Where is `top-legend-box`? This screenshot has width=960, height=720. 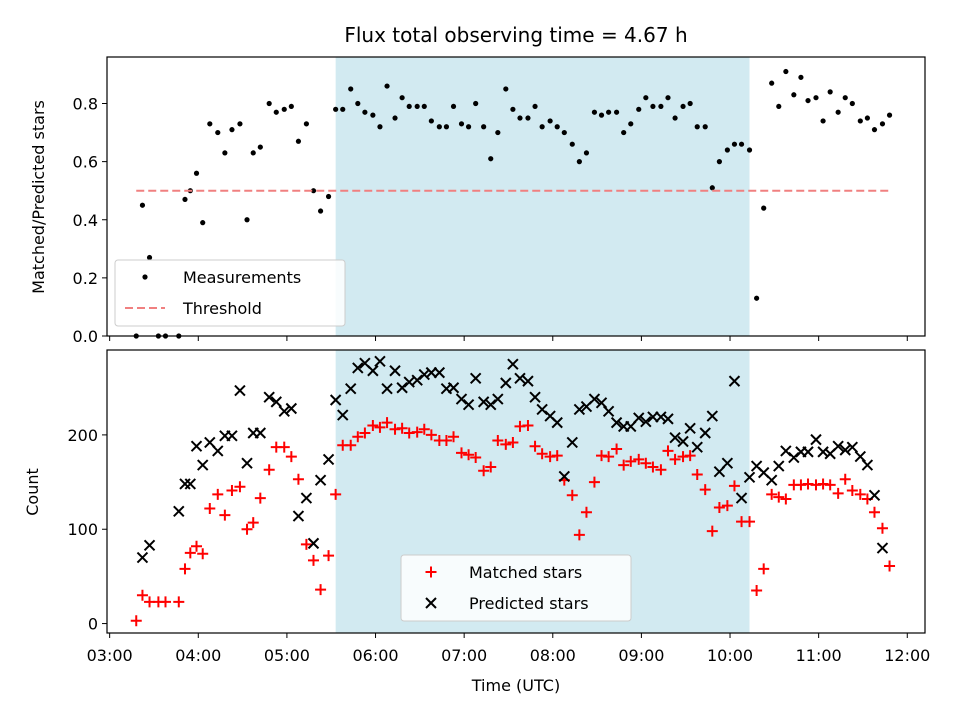
top-legend-box is located at coordinates (230, 293).